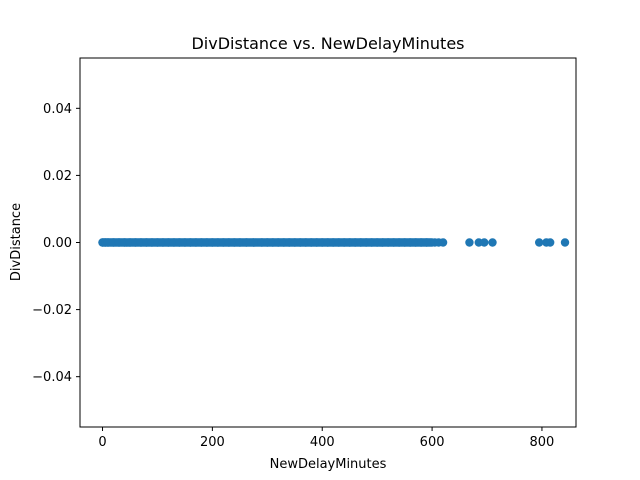 The height and width of the screenshot is (480, 640). What do you see at coordinates (16, 242) in the screenshot?
I see `y-axis-label: DivDistance` at bounding box center [16, 242].